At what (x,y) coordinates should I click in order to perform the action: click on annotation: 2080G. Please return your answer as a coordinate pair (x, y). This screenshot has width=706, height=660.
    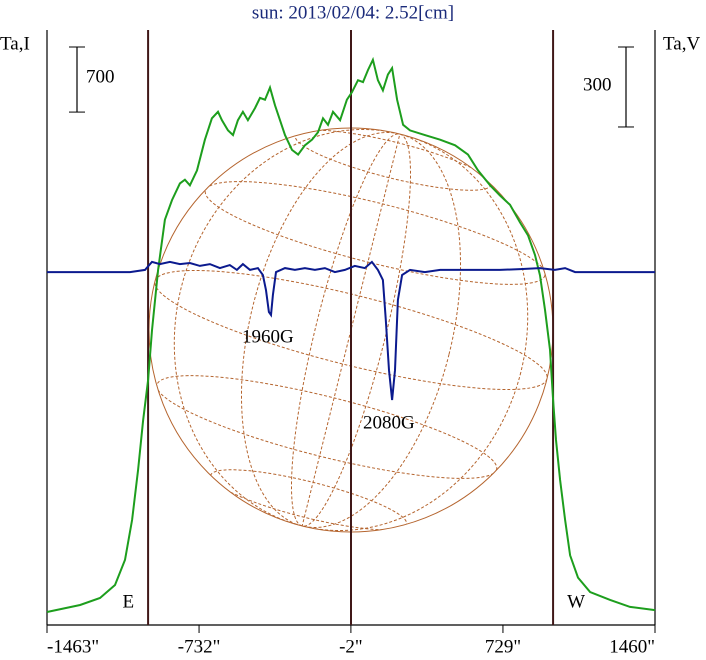
    Looking at the image, I should click on (389, 422).